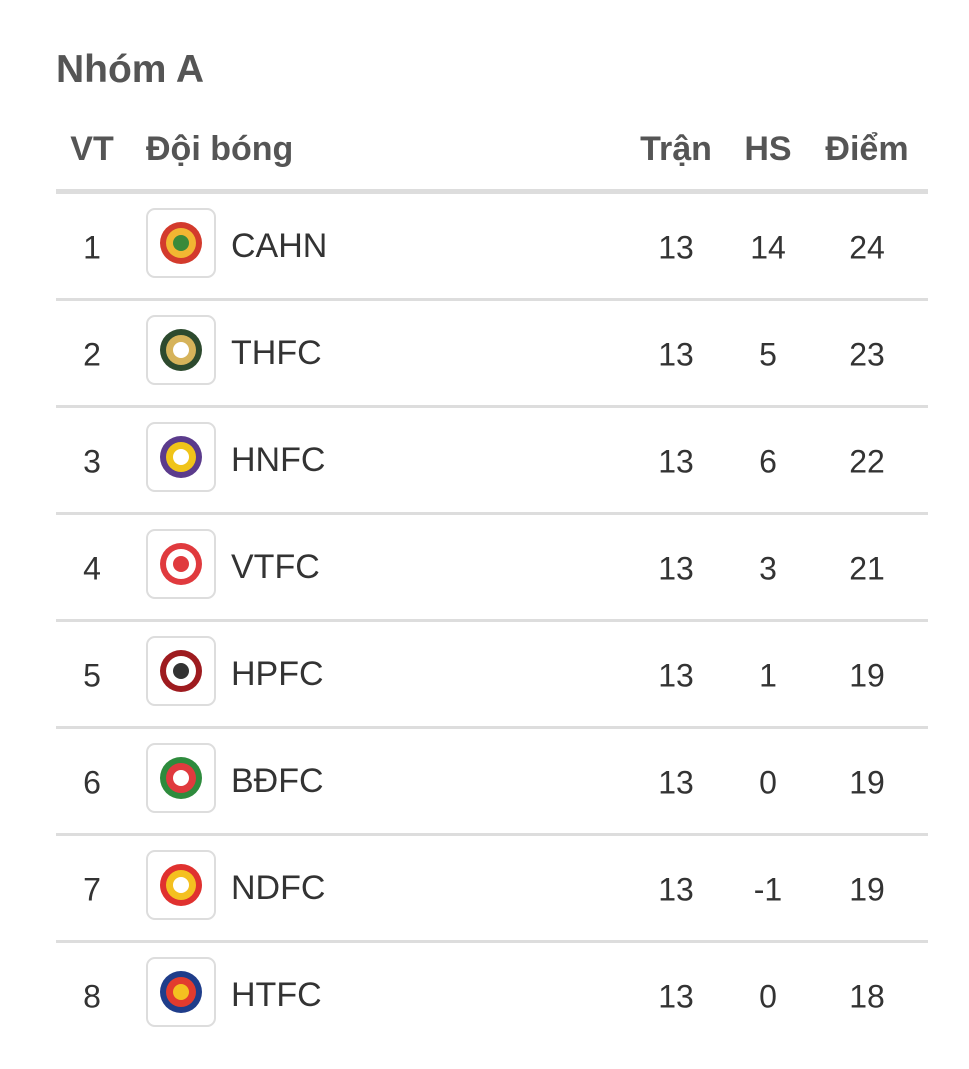 The width and height of the screenshot is (969, 1069). What do you see at coordinates (492, 996) in the screenshot?
I see `table-row: 8 HTFC 13 0 18` at bounding box center [492, 996].